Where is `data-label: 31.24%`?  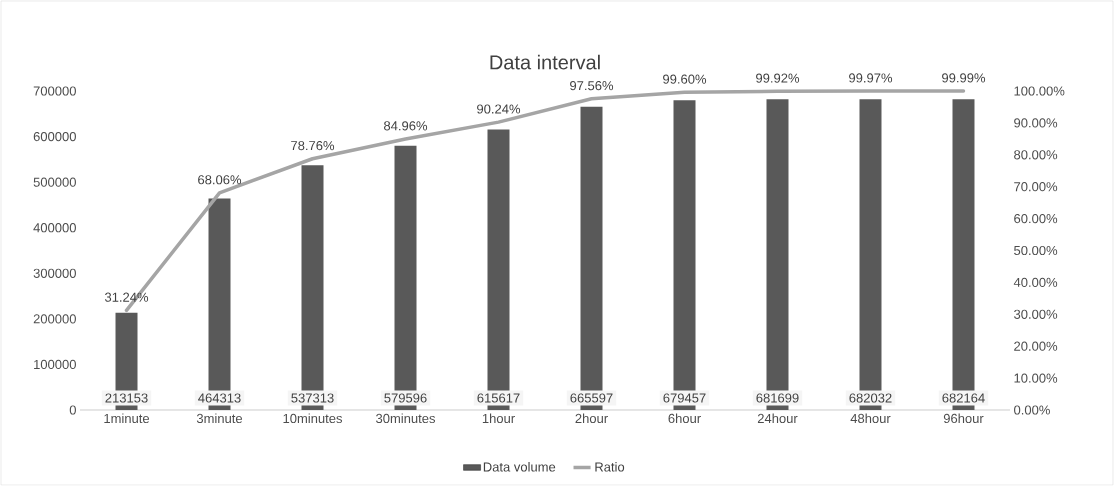
data-label: 31.24% is located at coordinates (126, 297).